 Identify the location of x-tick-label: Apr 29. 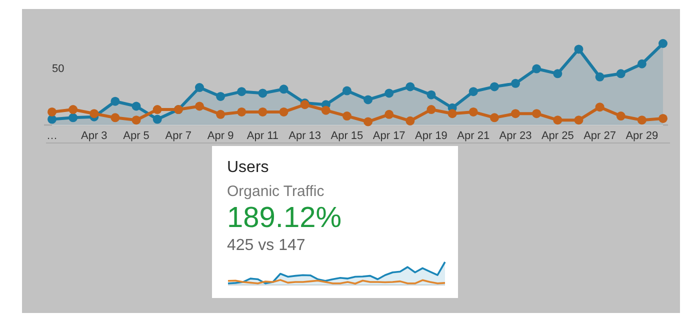
(642, 136).